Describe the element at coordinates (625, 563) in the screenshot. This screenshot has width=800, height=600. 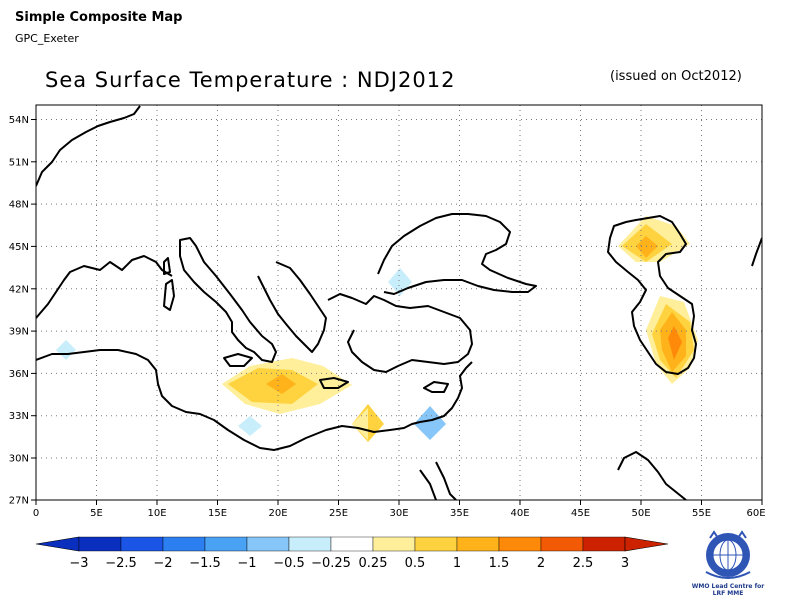
I see `colorbar-label: 3` at that location.